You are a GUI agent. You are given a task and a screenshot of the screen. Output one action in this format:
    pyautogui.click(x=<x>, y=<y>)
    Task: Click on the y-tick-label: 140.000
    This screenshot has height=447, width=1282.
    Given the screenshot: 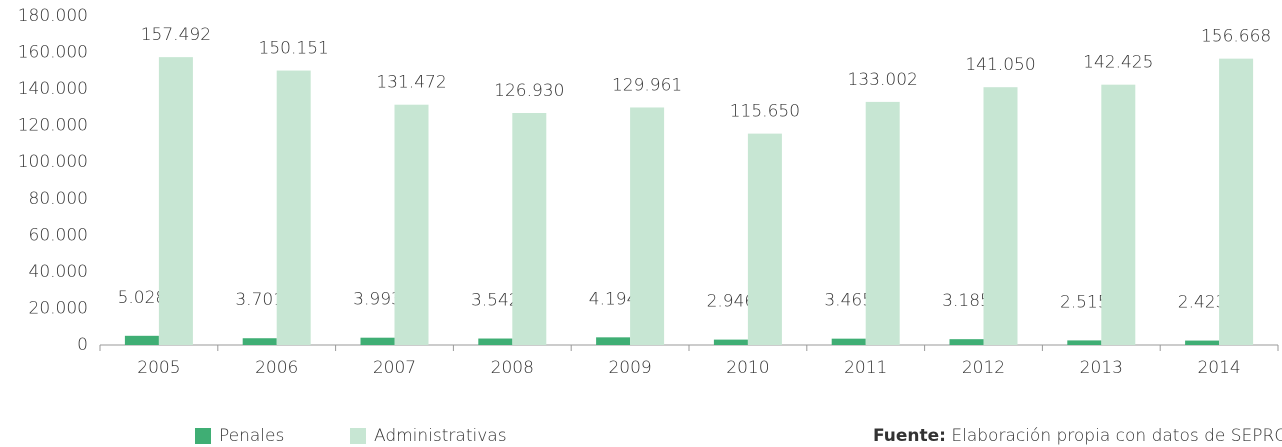 What is the action you would take?
    pyautogui.click(x=53, y=89)
    